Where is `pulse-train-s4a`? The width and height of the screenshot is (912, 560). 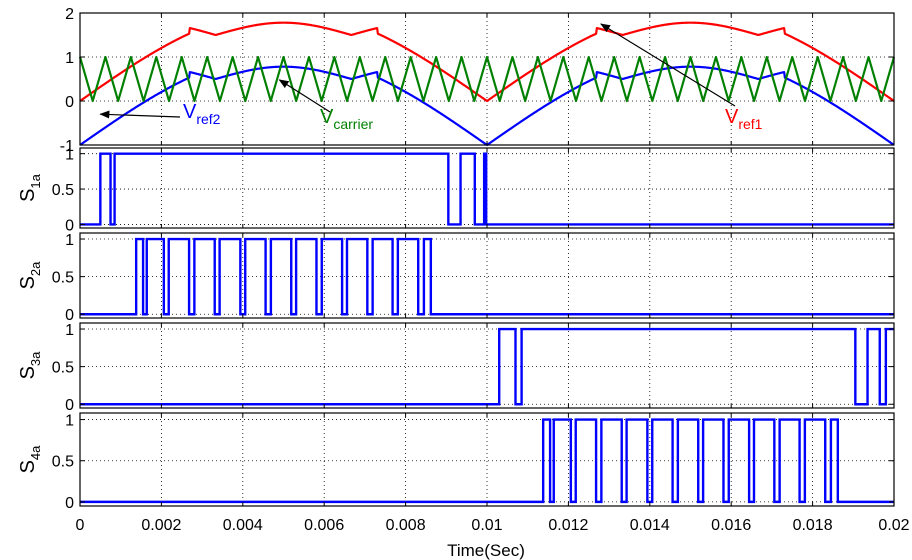
pulse-train-s4a is located at coordinates (487, 461).